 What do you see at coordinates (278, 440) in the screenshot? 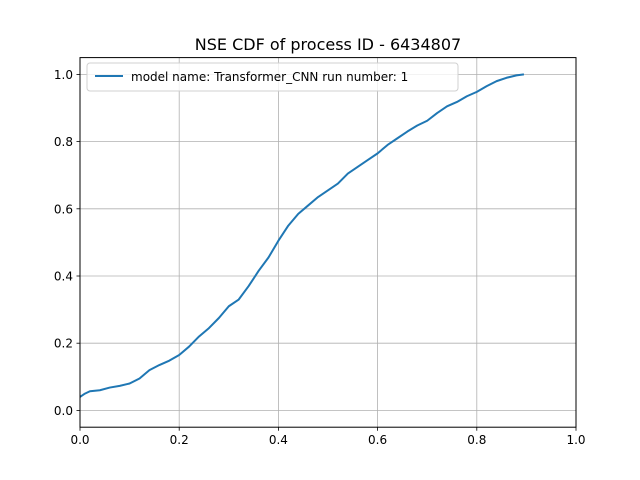
I see `x-tick-label: 0.4` at bounding box center [278, 440].